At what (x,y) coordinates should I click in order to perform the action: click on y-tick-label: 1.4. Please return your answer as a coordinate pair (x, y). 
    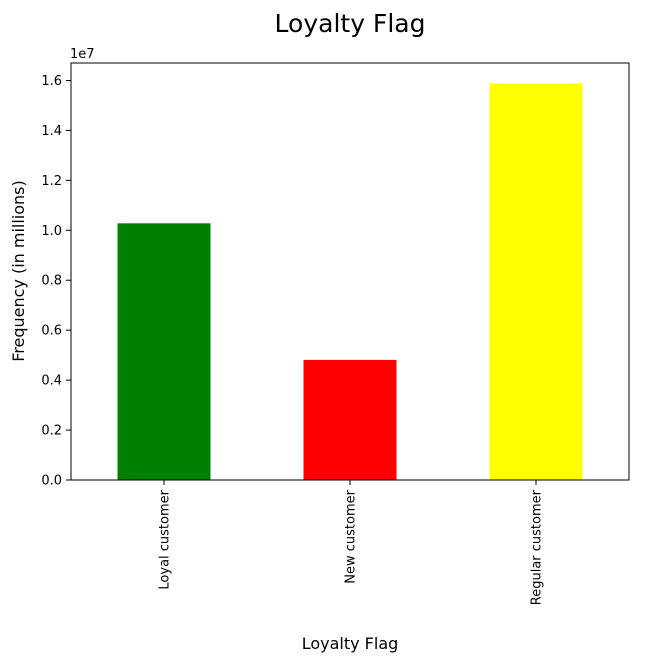
    Looking at the image, I should click on (51, 131).